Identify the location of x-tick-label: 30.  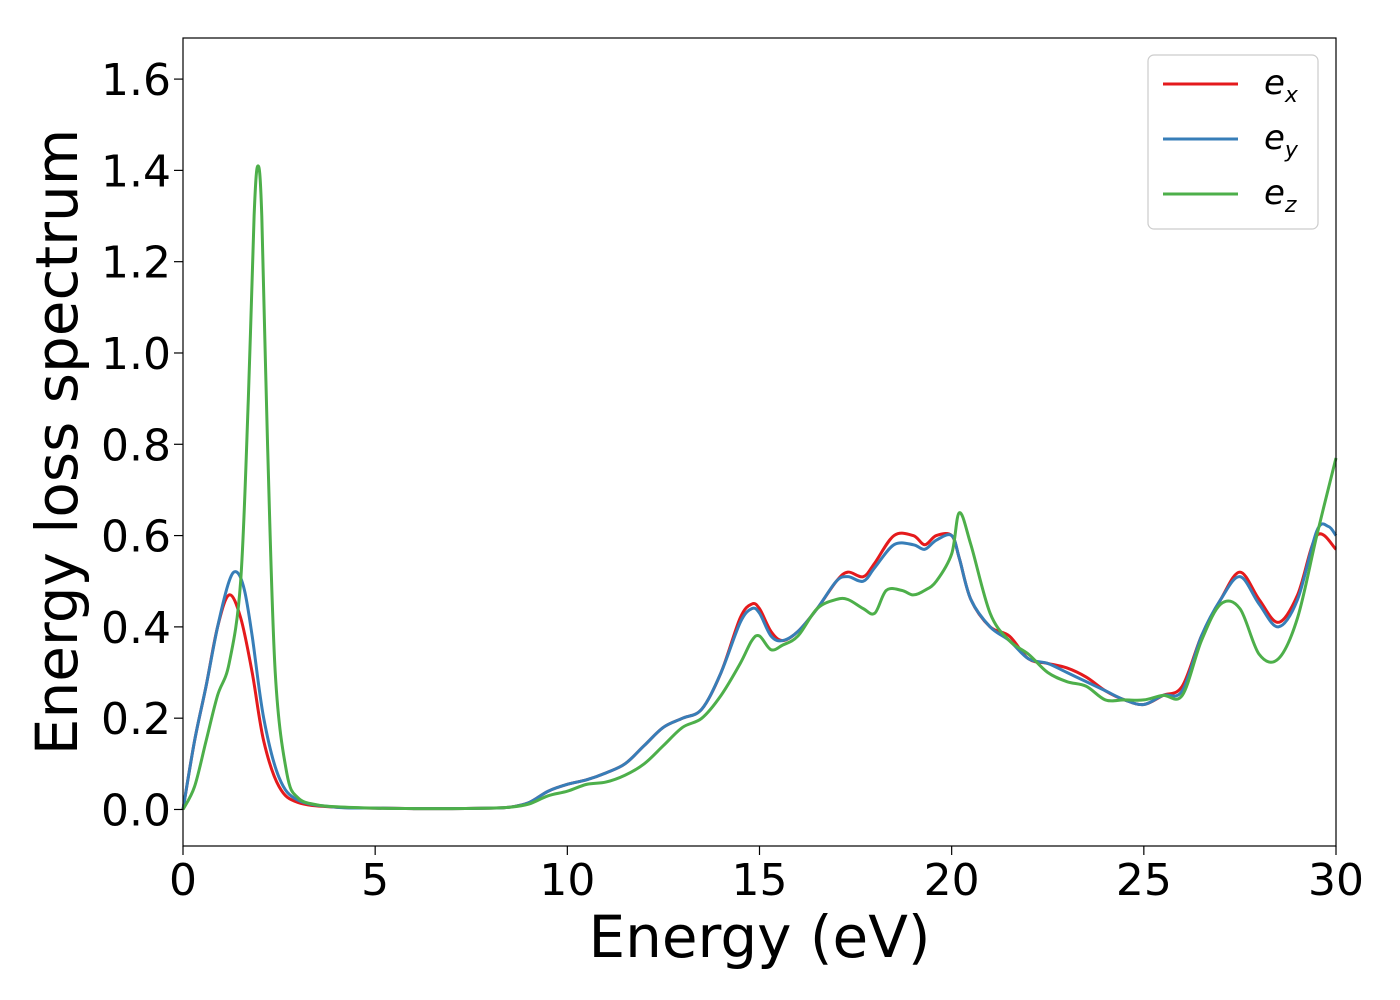
(1336, 880).